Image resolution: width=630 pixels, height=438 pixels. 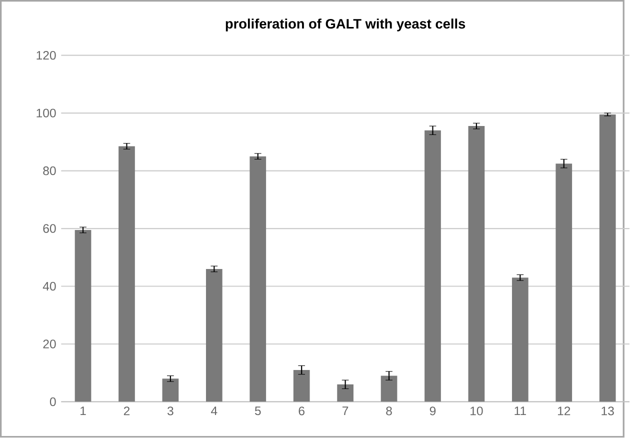 What do you see at coordinates (608, 411) in the screenshot?
I see `x-tick-label: 13` at bounding box center [608, 411].